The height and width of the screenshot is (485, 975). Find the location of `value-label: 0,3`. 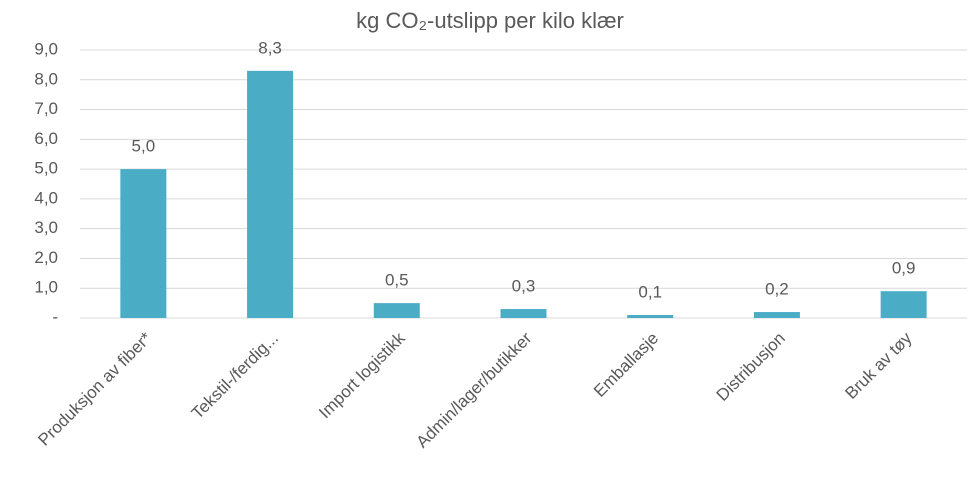

value-label: 0,3 is located at coordinates (524, 286).